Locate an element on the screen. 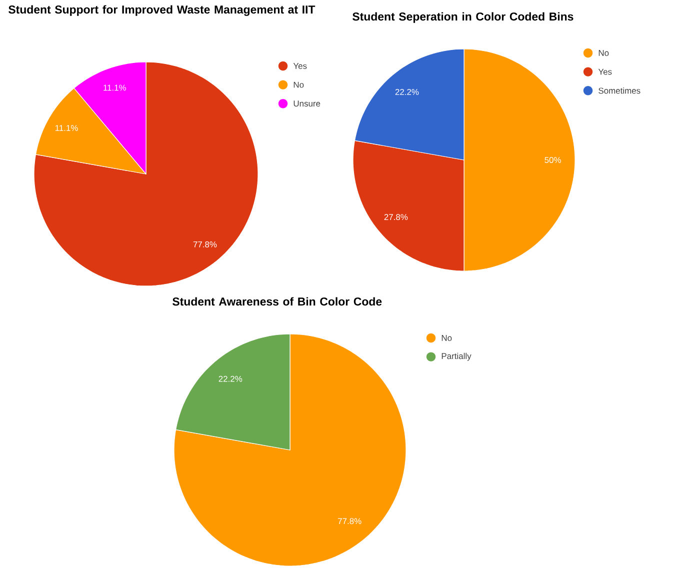 This screenshot has width=697, height=573. chart-title: Student Seperation in Color Coded Bins is located at coordinates (463, 17).